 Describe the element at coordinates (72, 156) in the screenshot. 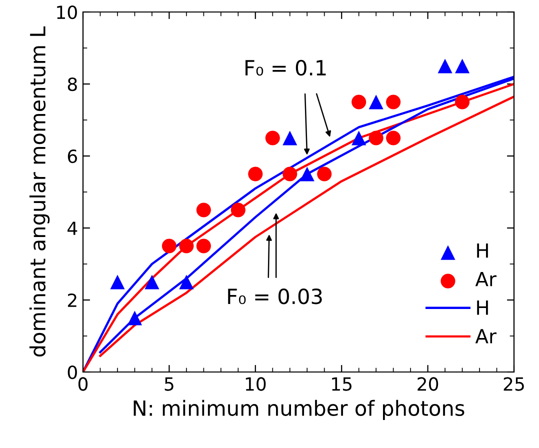

I see `y-tick-label: 6` at that location.